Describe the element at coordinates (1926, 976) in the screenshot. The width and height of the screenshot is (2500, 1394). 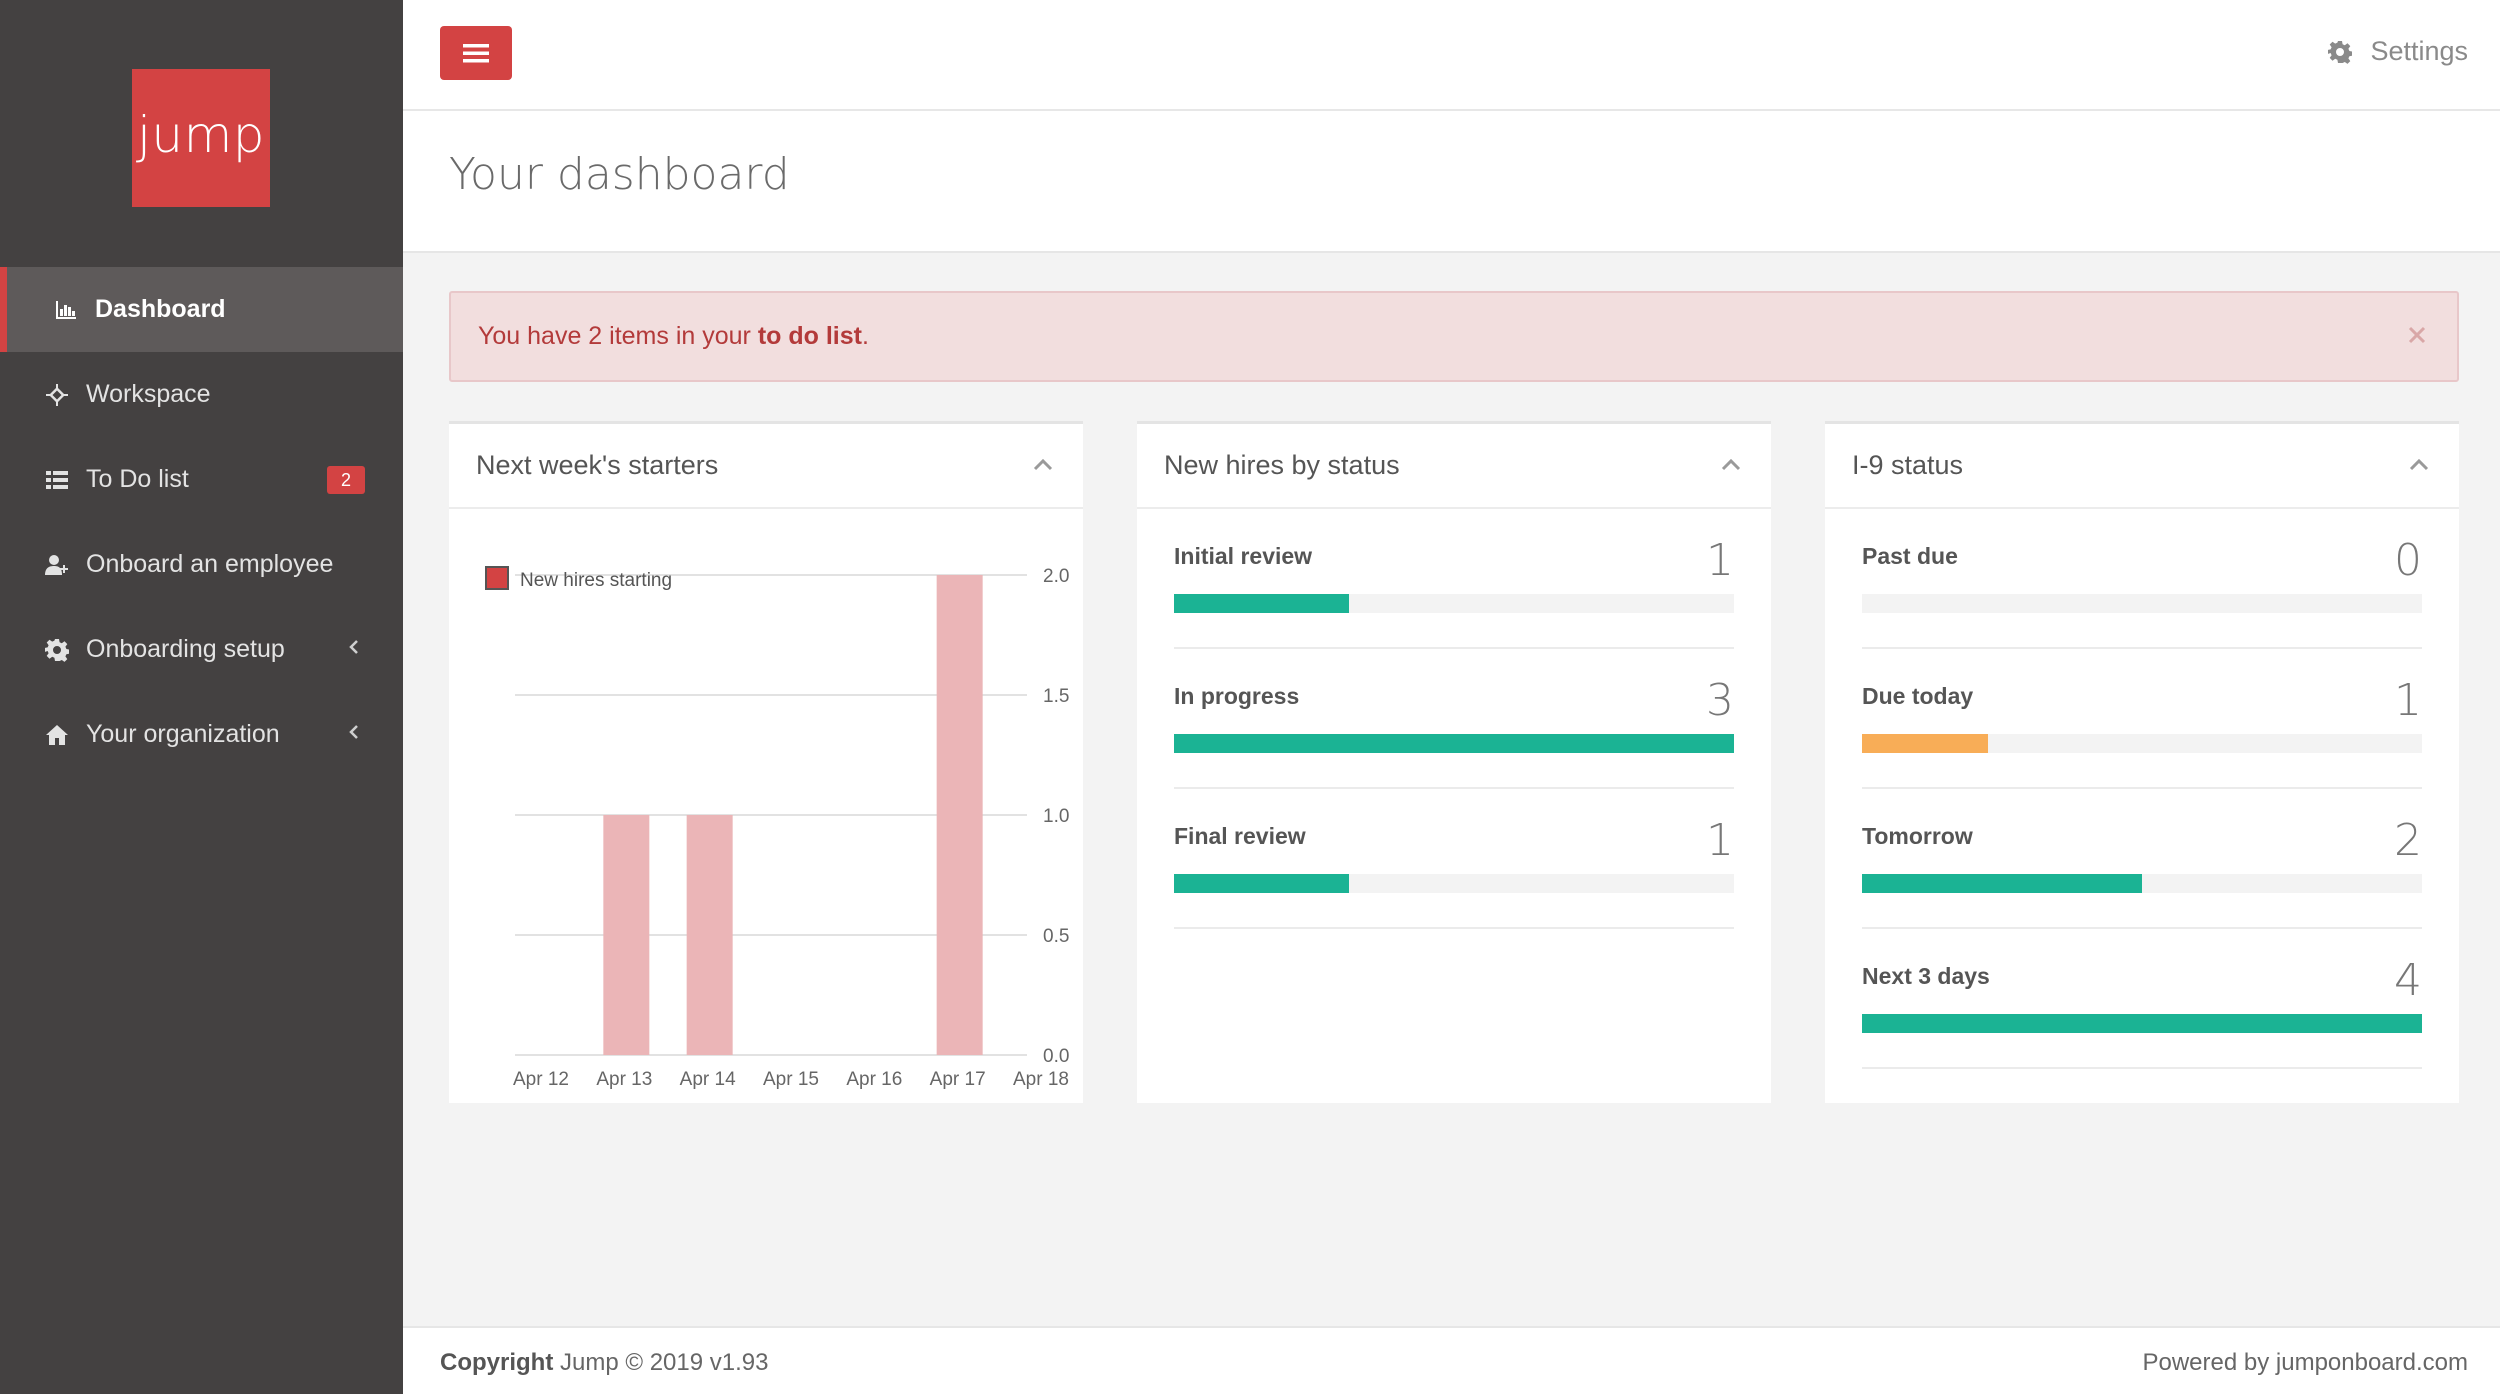
I see `status-label: Next 3 days` at that location.